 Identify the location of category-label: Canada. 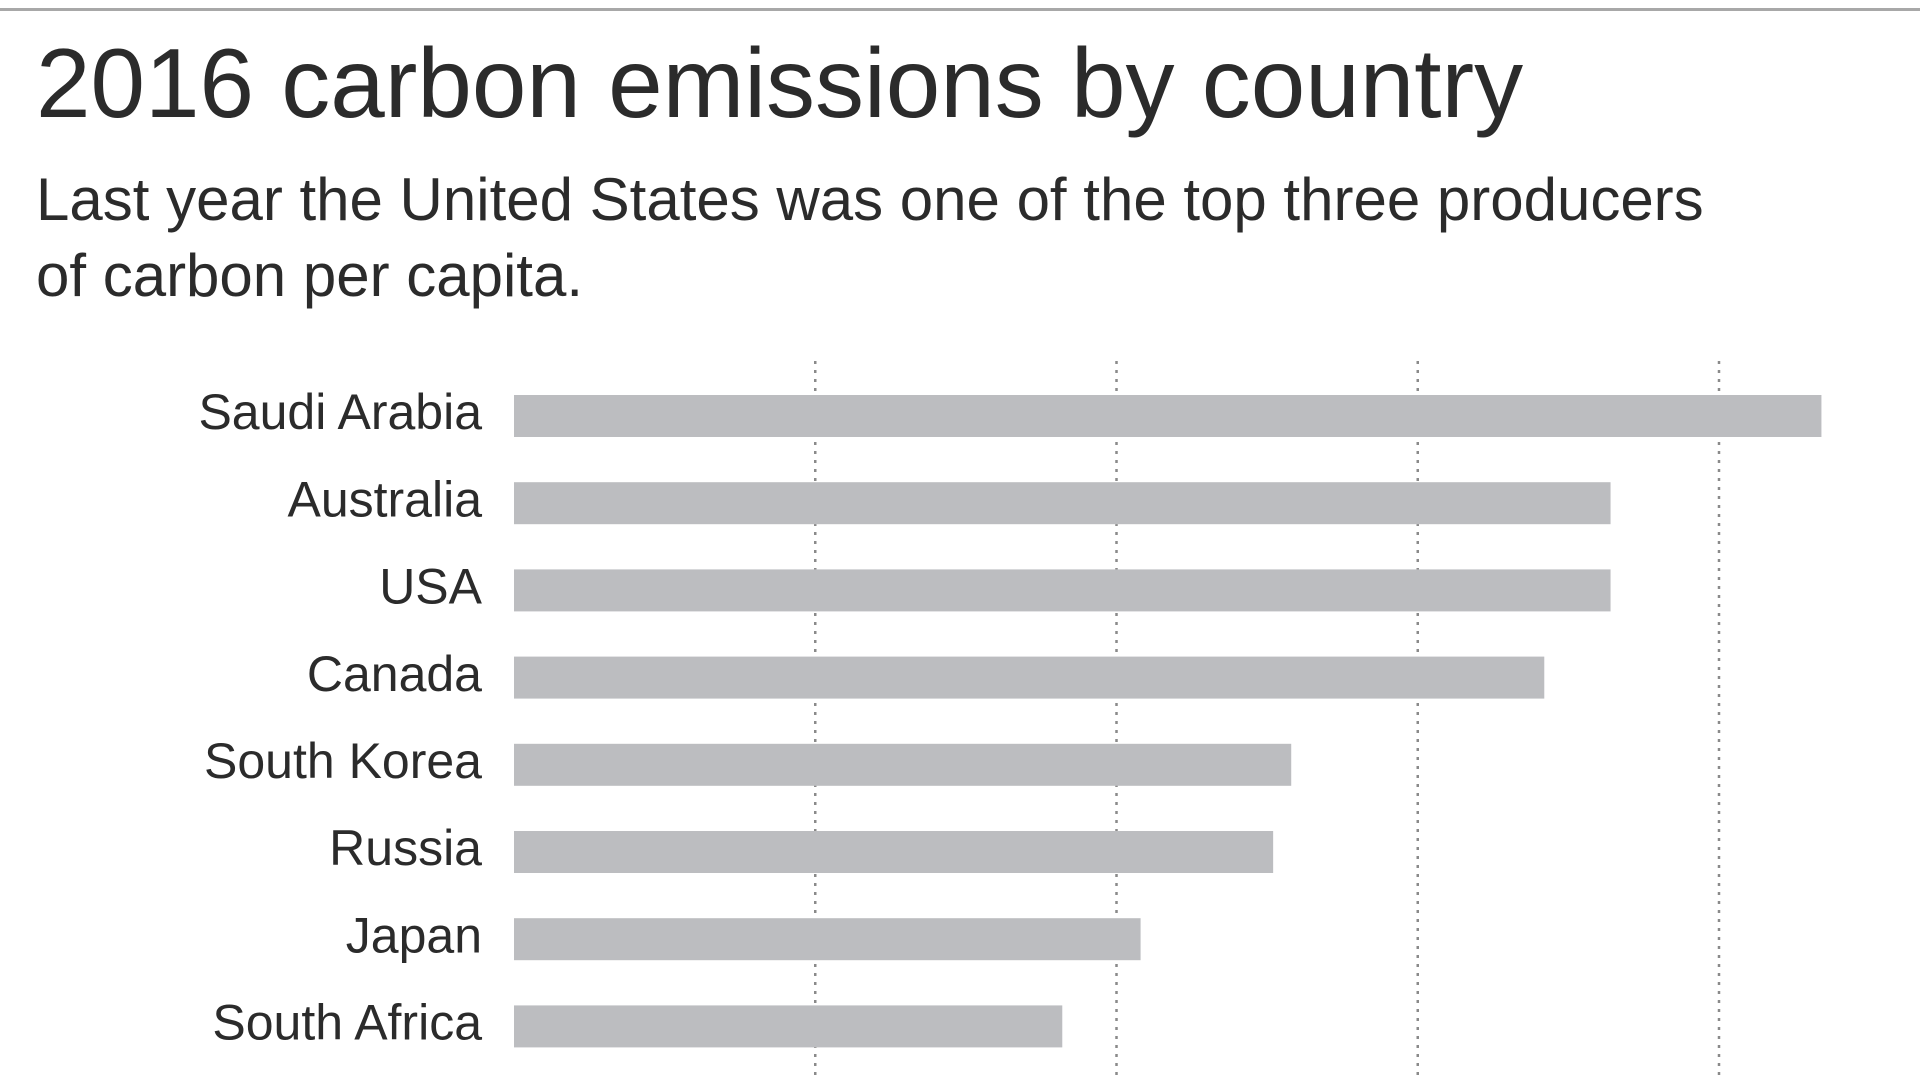
(394, 674).